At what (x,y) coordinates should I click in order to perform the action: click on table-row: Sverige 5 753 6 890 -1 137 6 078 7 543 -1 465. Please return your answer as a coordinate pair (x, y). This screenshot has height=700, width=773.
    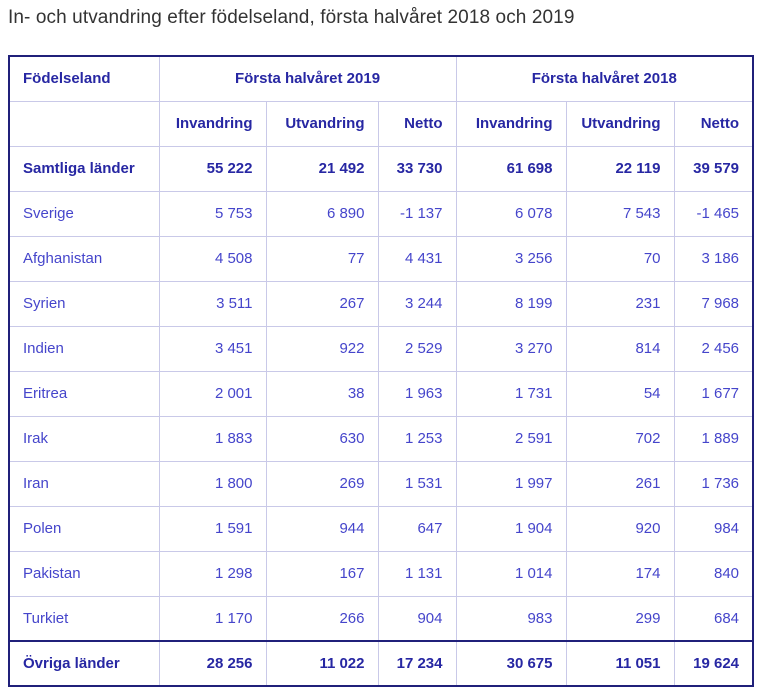
    Looking at the image, I should click on (381, 213).